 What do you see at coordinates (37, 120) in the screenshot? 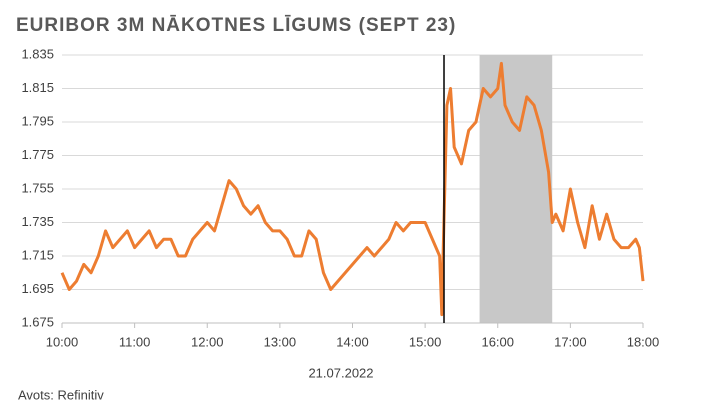
I see `y-tick-label: 1.795` at bounding box center [37, 120].